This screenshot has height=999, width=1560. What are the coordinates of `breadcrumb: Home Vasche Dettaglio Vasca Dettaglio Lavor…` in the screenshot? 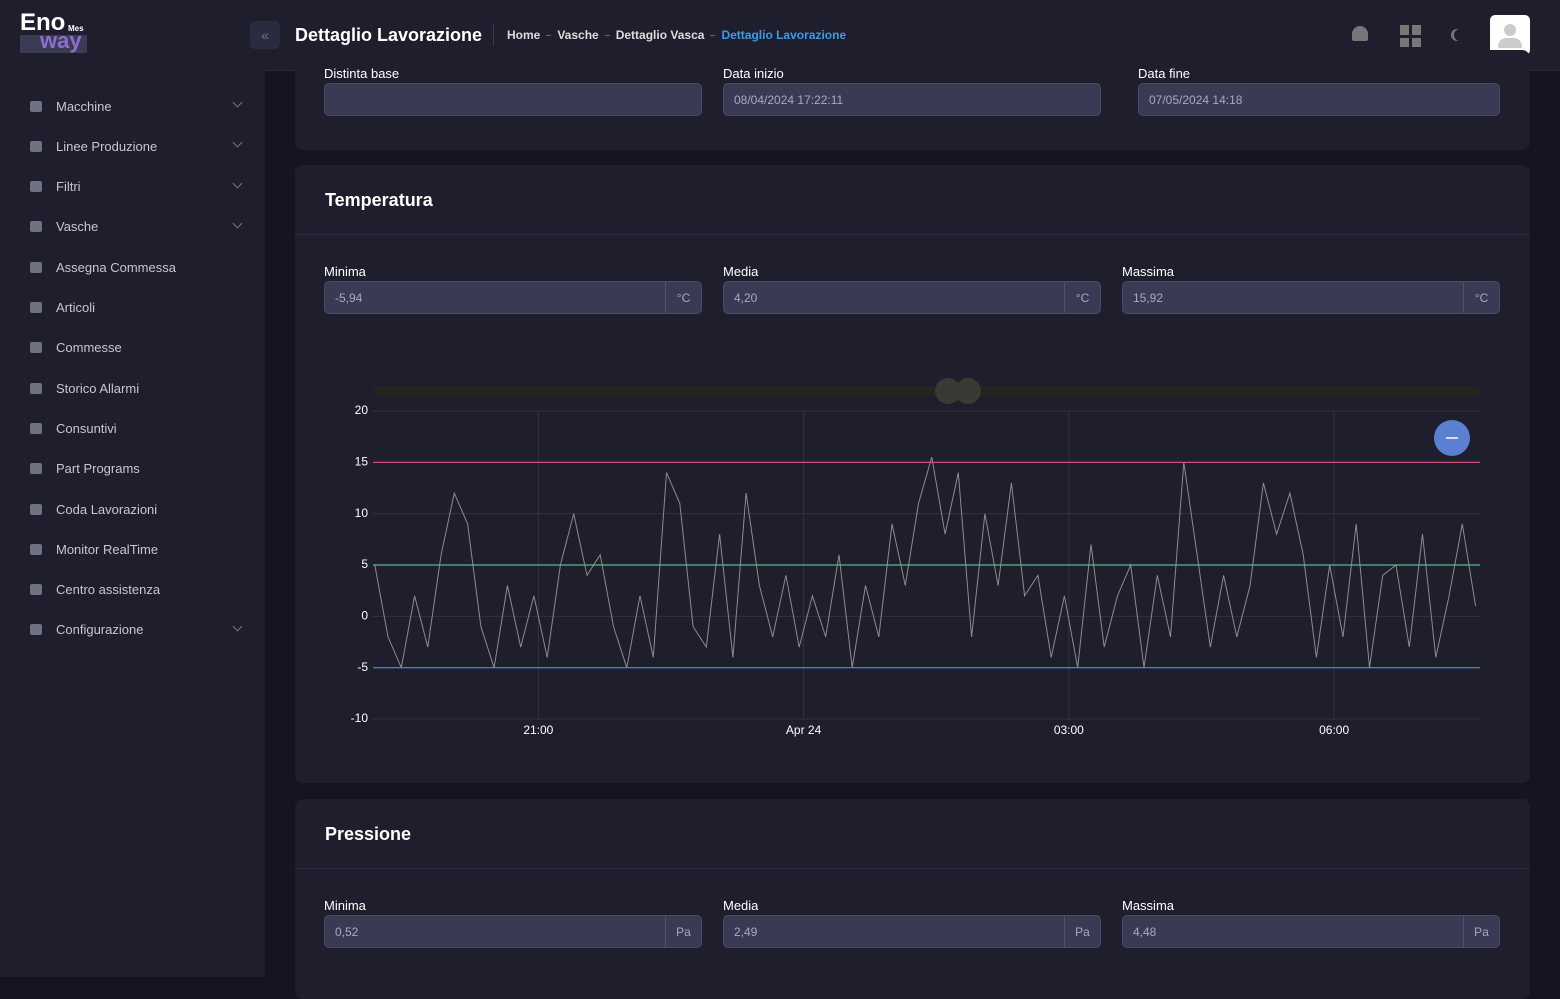 It's located at (676, 35).